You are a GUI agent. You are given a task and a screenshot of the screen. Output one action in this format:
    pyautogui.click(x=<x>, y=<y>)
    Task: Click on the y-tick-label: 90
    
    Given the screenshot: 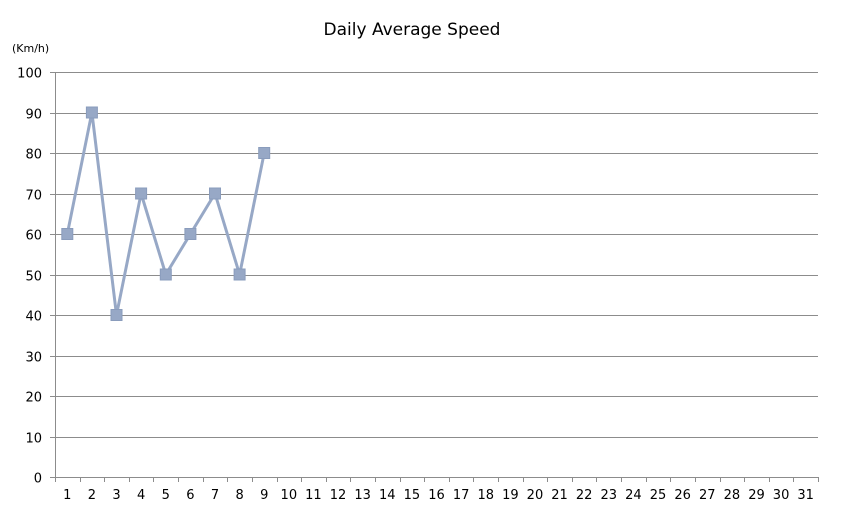 What is the action you would take?
    pyautogui.click(x=33, y=115)
    